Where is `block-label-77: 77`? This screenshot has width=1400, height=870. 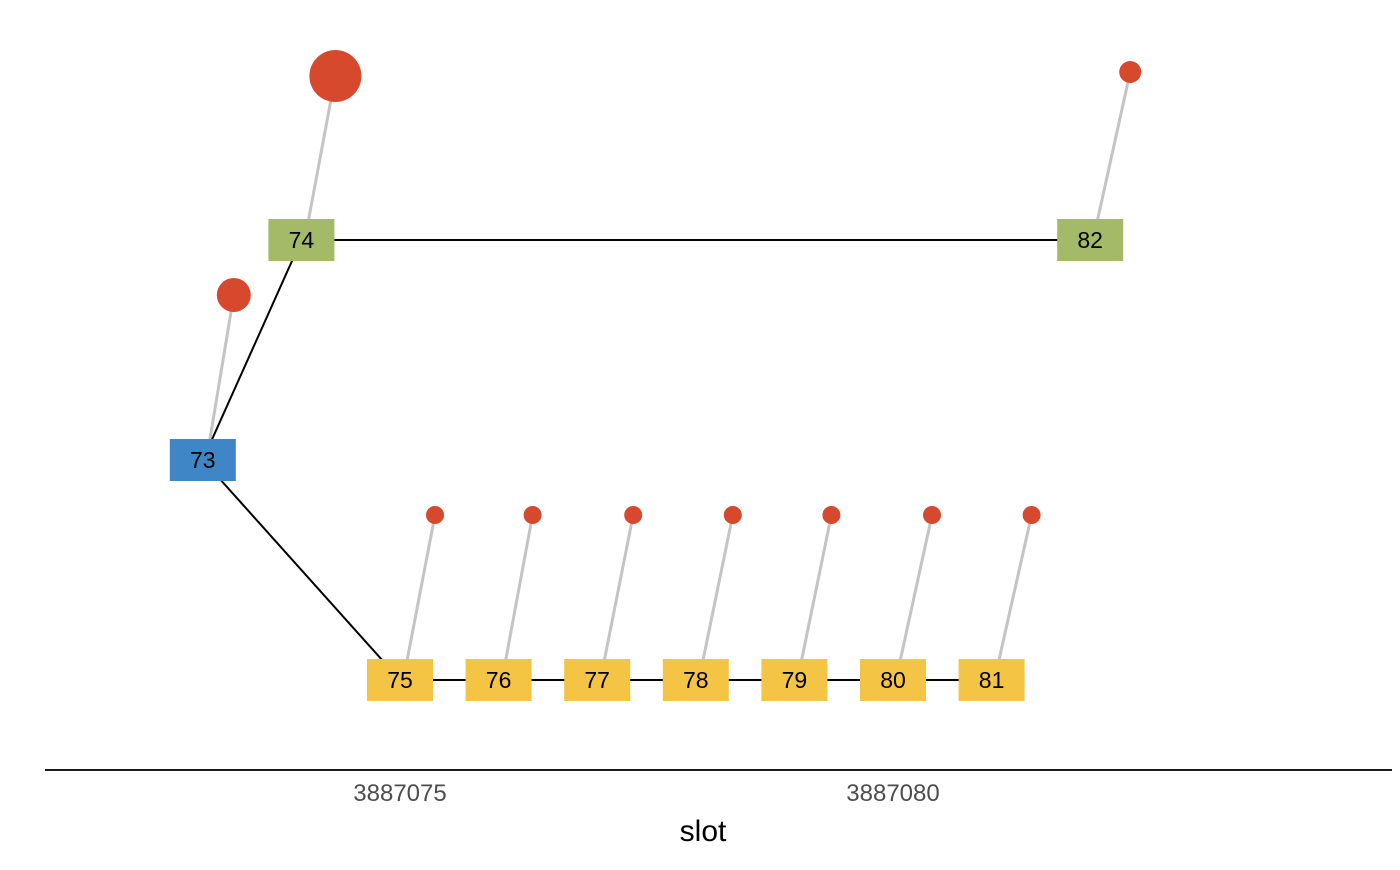 block-label-77: 77 is located at coordinates (597, 680).